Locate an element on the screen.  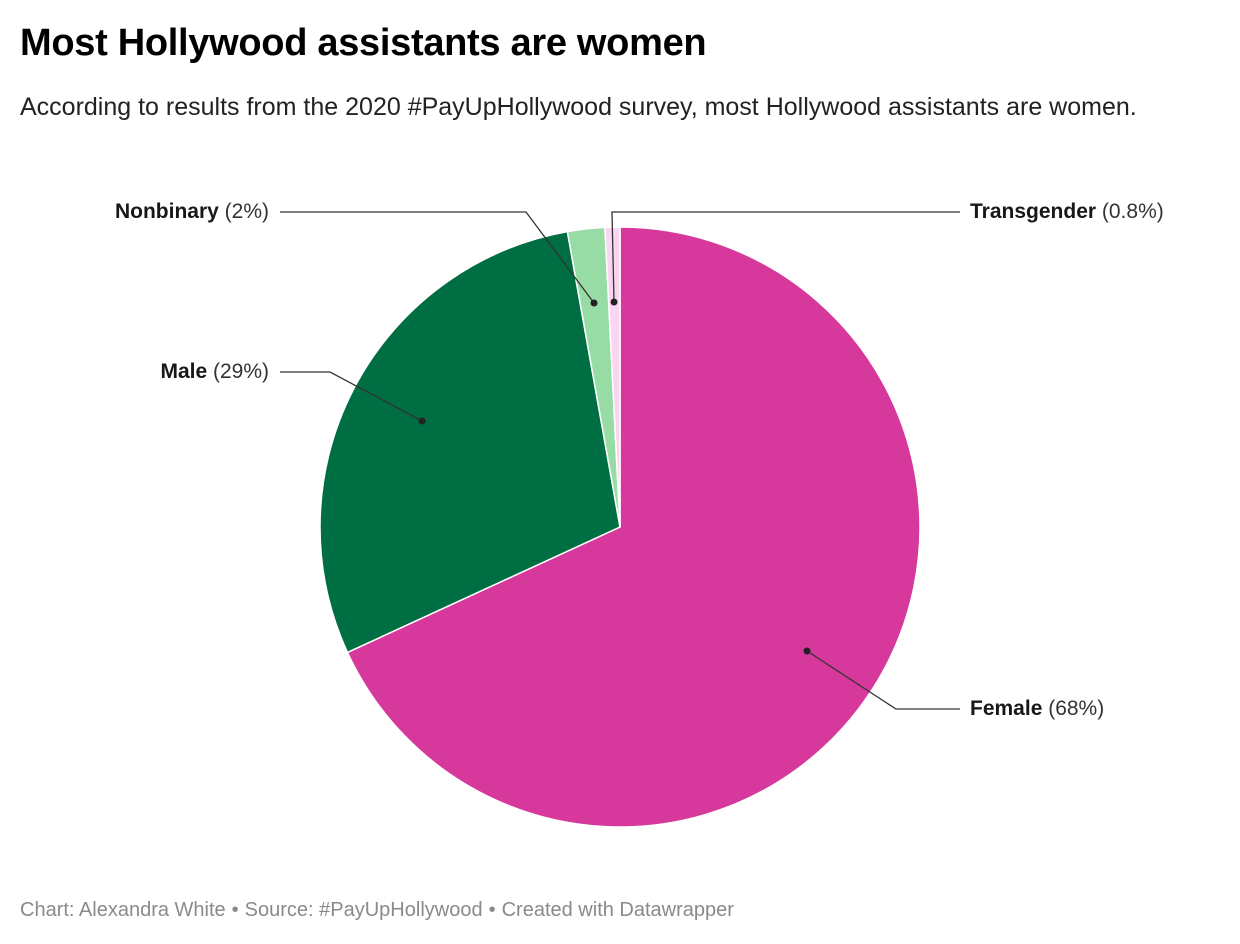
slice-label-name: Nonbinary is located at coordinates (167, 211).